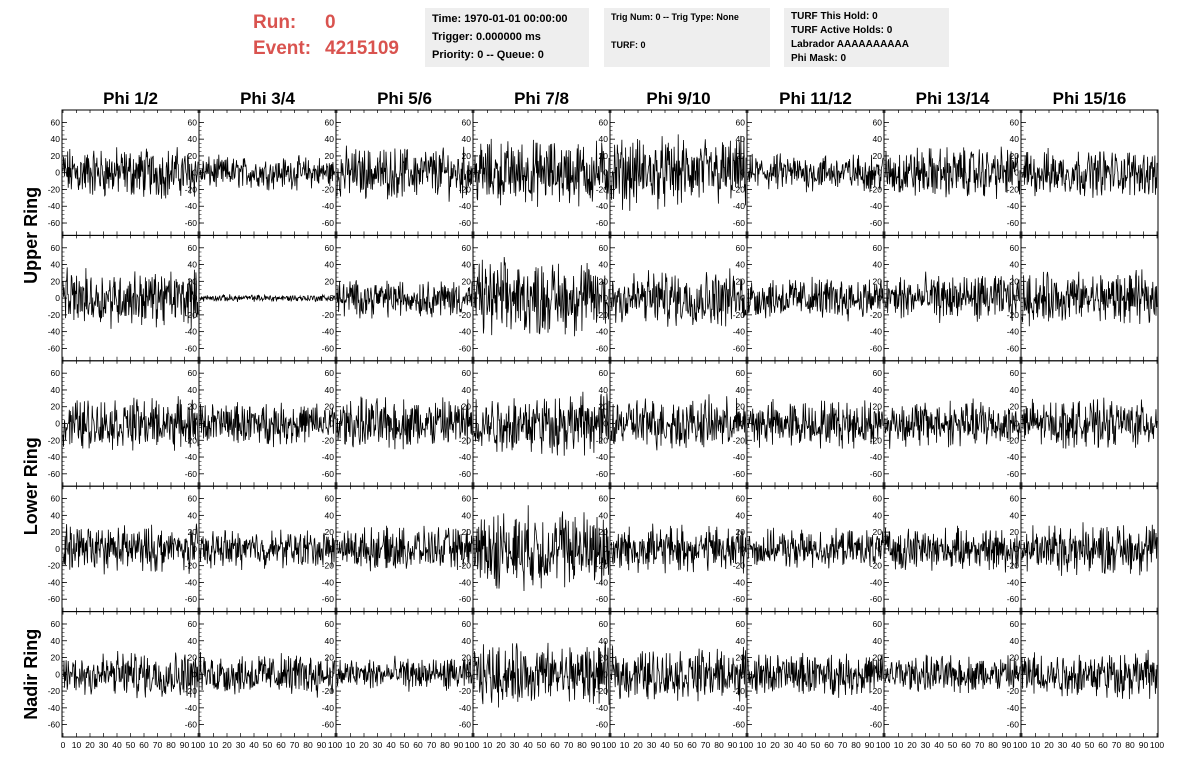 This screenshot has height=772, width=1196. I want to click on row-title: Upper Ring, so click(31, 235).